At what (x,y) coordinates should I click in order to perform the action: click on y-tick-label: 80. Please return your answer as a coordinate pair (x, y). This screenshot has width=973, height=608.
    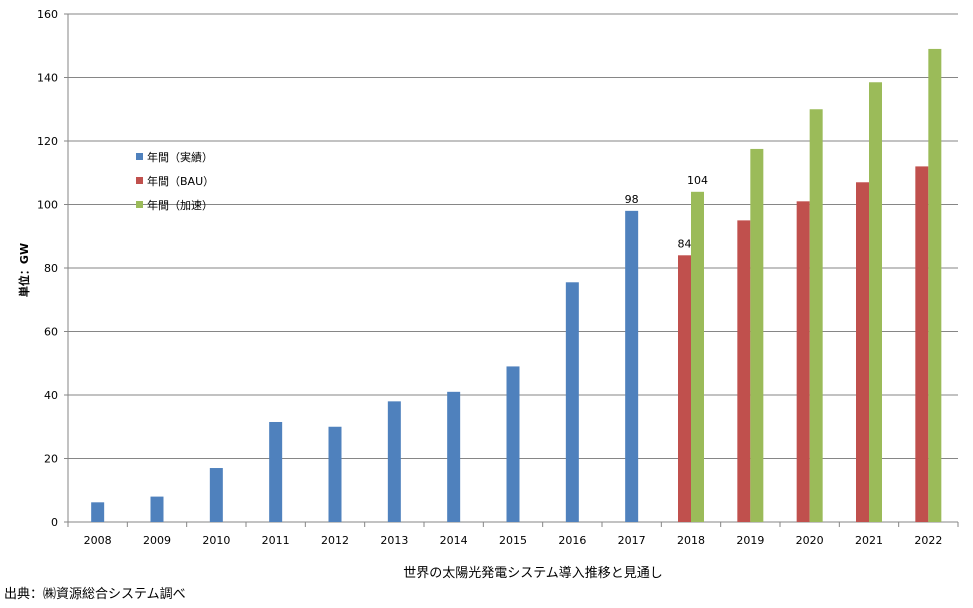
    Looking at the image, I should click on (51, 268).